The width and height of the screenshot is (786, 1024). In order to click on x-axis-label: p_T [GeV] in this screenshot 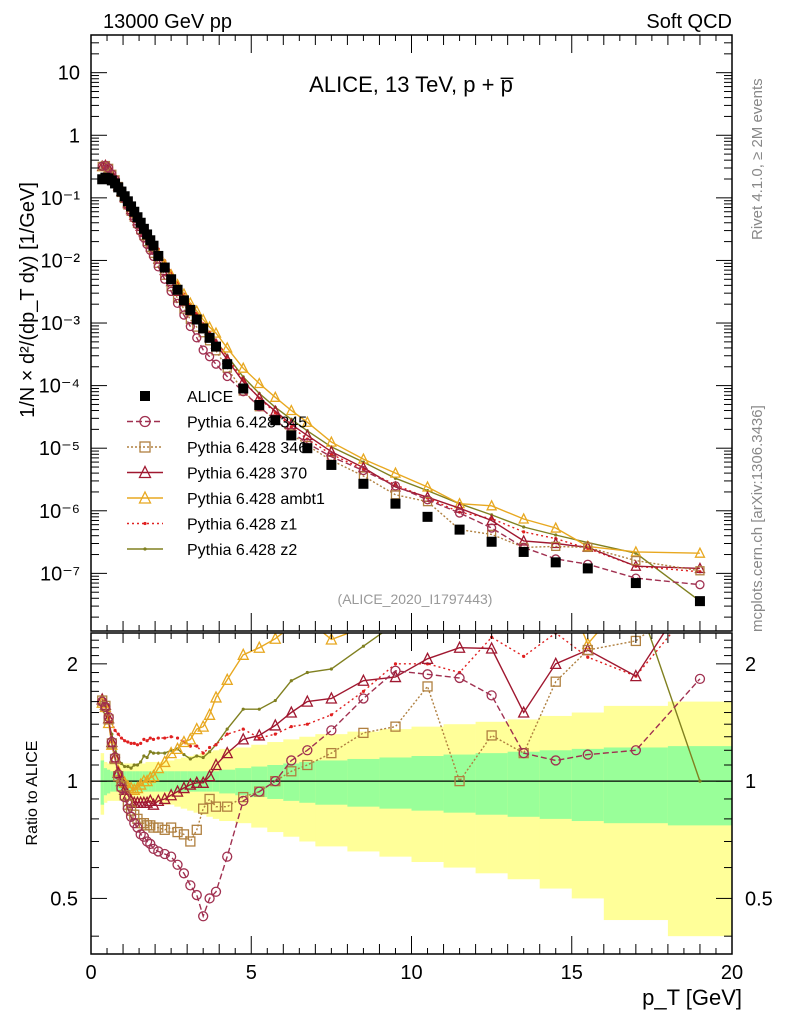, I will do `click(692, 997)`.